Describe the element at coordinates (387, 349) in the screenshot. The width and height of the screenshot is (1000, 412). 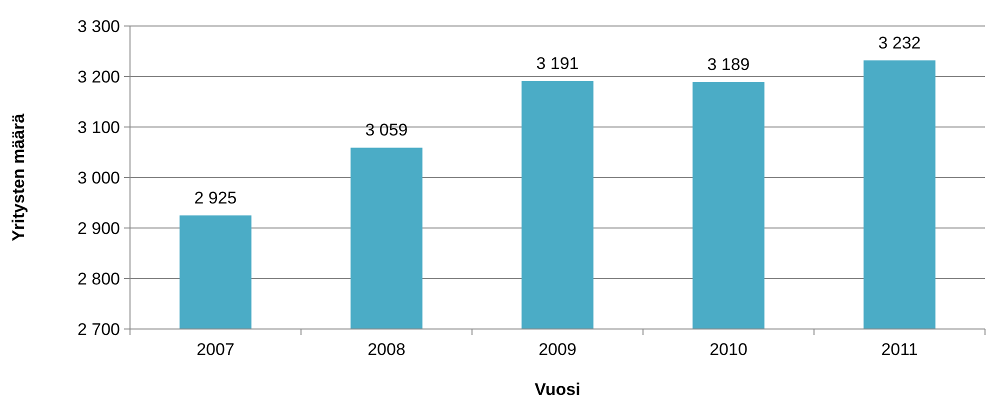
I see `x-tick-label: 2008` at that location.